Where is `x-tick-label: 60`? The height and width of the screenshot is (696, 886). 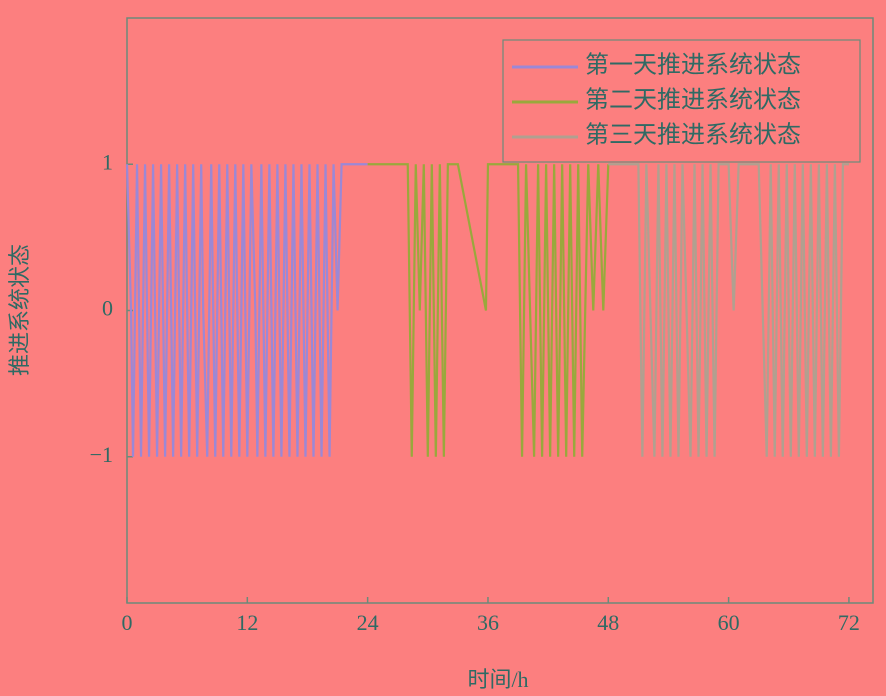
x-tick-label: 60 is located at coordinates (729, 622).